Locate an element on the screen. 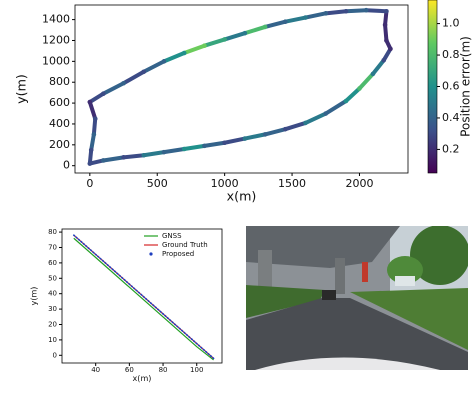 This screenshot has width=474, height=413. colorbar-label: Position error(m) is located at coordinates (466, 86).